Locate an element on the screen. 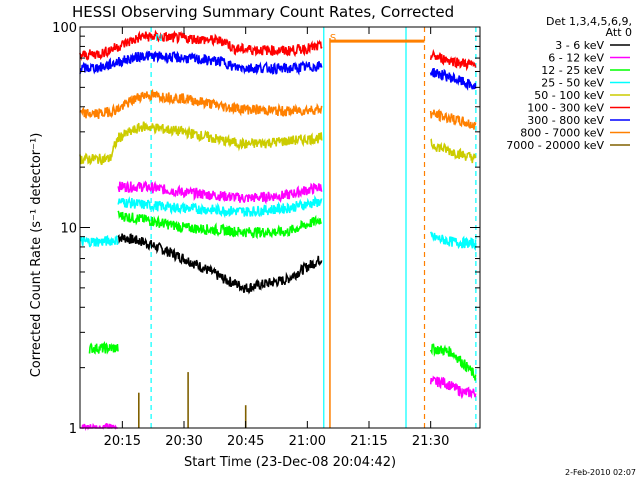 This screenshot has width=640, height=480. x-tick-label-3: 21:00 is located at coordinates (307, 441).